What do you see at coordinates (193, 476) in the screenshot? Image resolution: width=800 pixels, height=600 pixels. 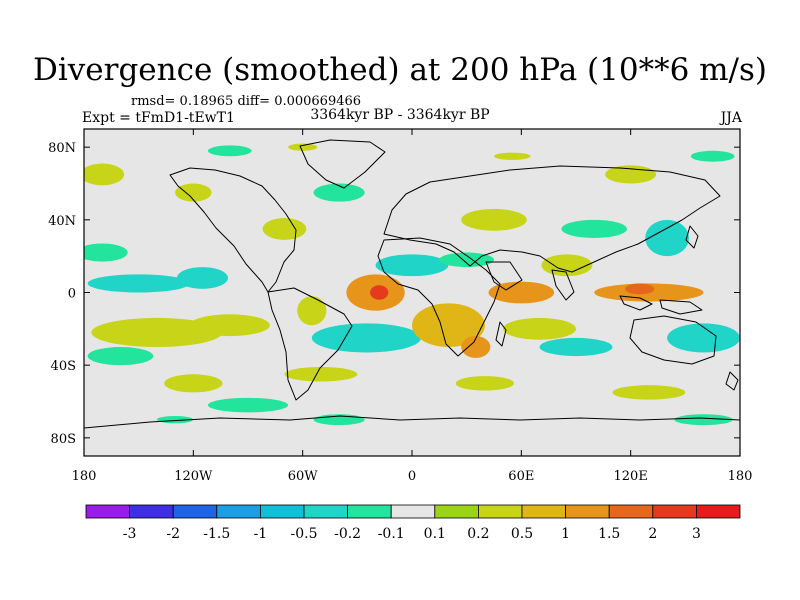 I see `x-tick-label: 120W` at bounding box center [193, 476].